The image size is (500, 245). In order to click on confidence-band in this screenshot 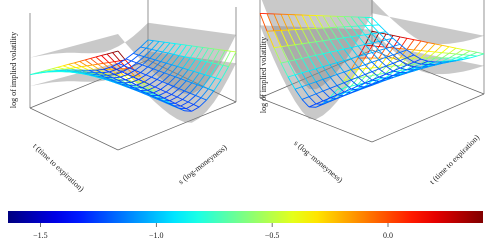, I will do `click(133, 87)`.